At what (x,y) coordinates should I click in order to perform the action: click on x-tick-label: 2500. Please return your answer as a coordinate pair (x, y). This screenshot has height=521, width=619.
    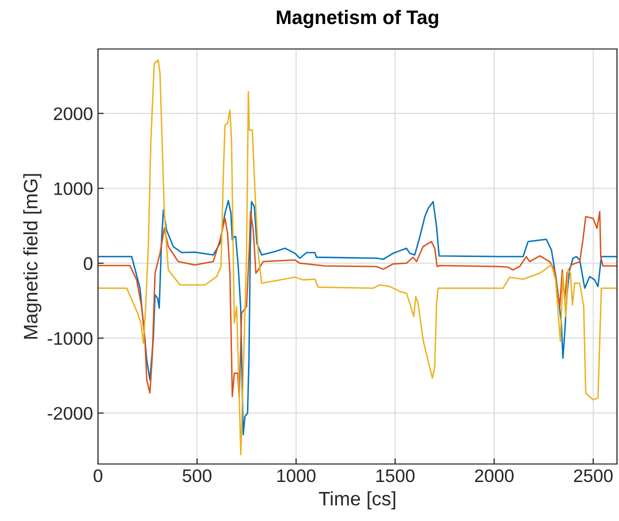
    Looking at the image, I should click on (593, 475).